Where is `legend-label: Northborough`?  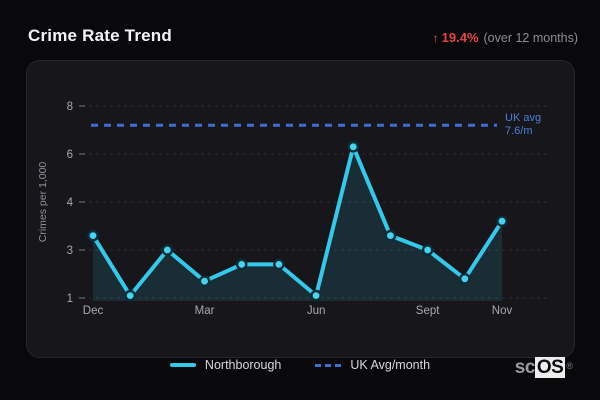
legend-label: Northborough is located at coordinates (243, 365).